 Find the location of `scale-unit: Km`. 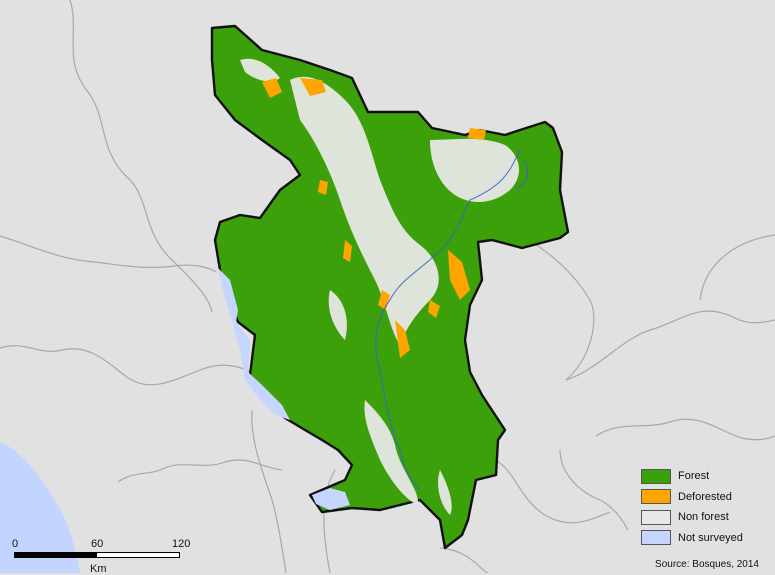

scale-unit: Km is located at coordinates (98, 569).